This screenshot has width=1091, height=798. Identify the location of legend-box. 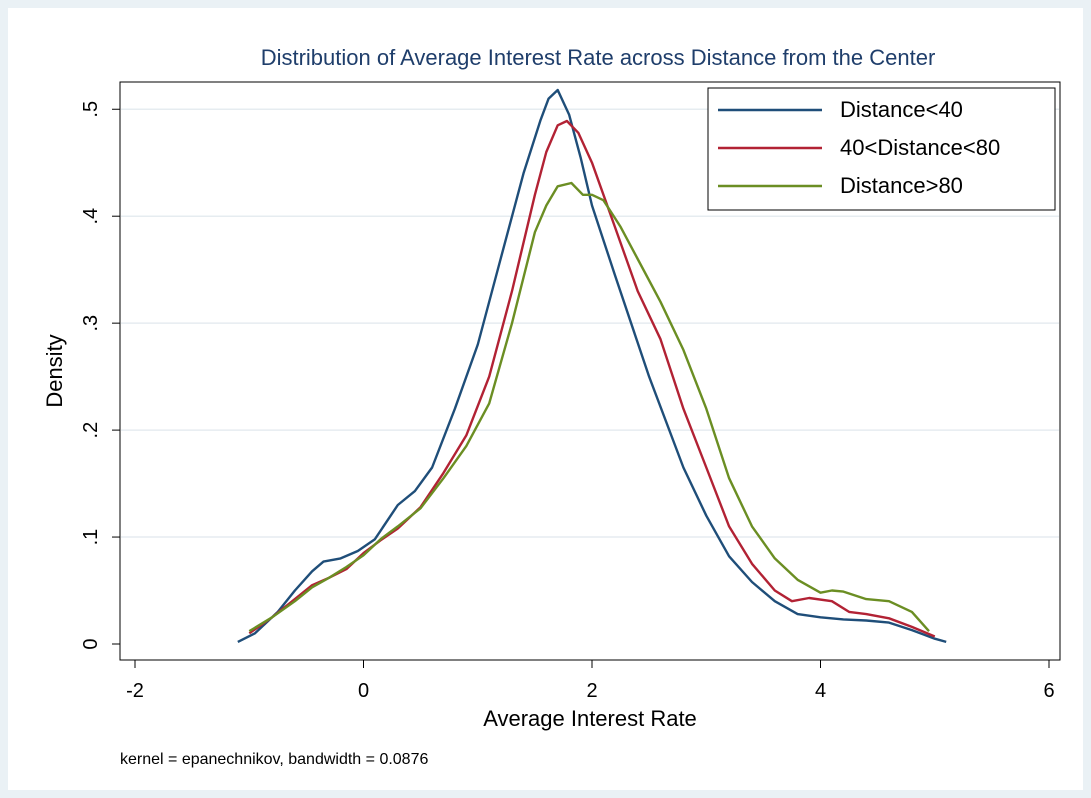
(881, 149).